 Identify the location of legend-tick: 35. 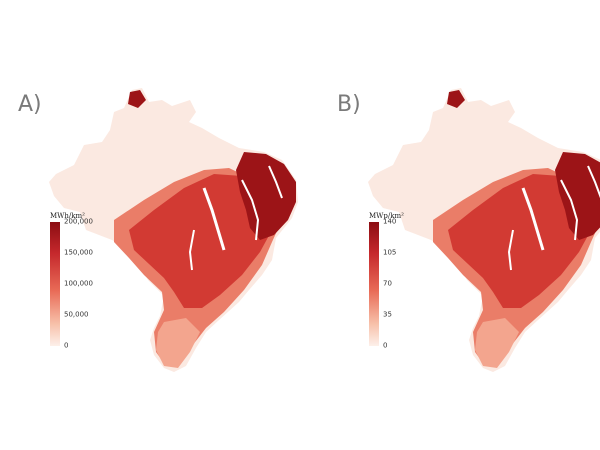
(387, 314).